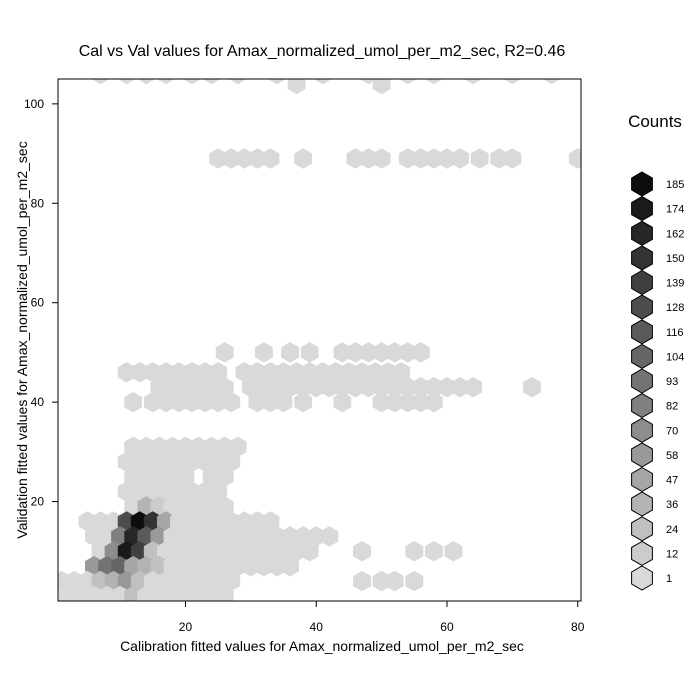  What do you see at coordinates (672, 530) in the screenshot?
I see `legend-label: 24` at bounding box center [672, 530].